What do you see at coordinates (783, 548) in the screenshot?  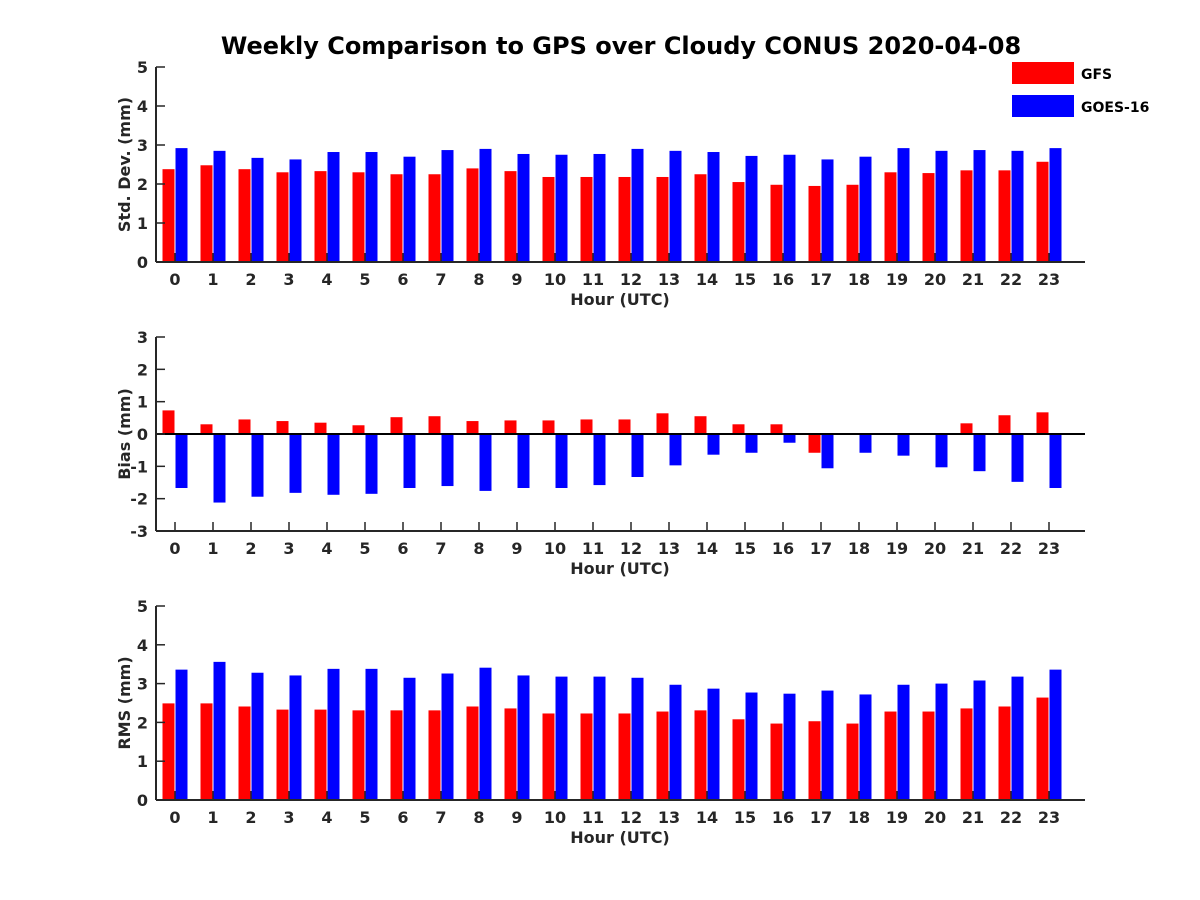 I see `x-tick-label-bias-16: 16` at bounding box center [783, 548].